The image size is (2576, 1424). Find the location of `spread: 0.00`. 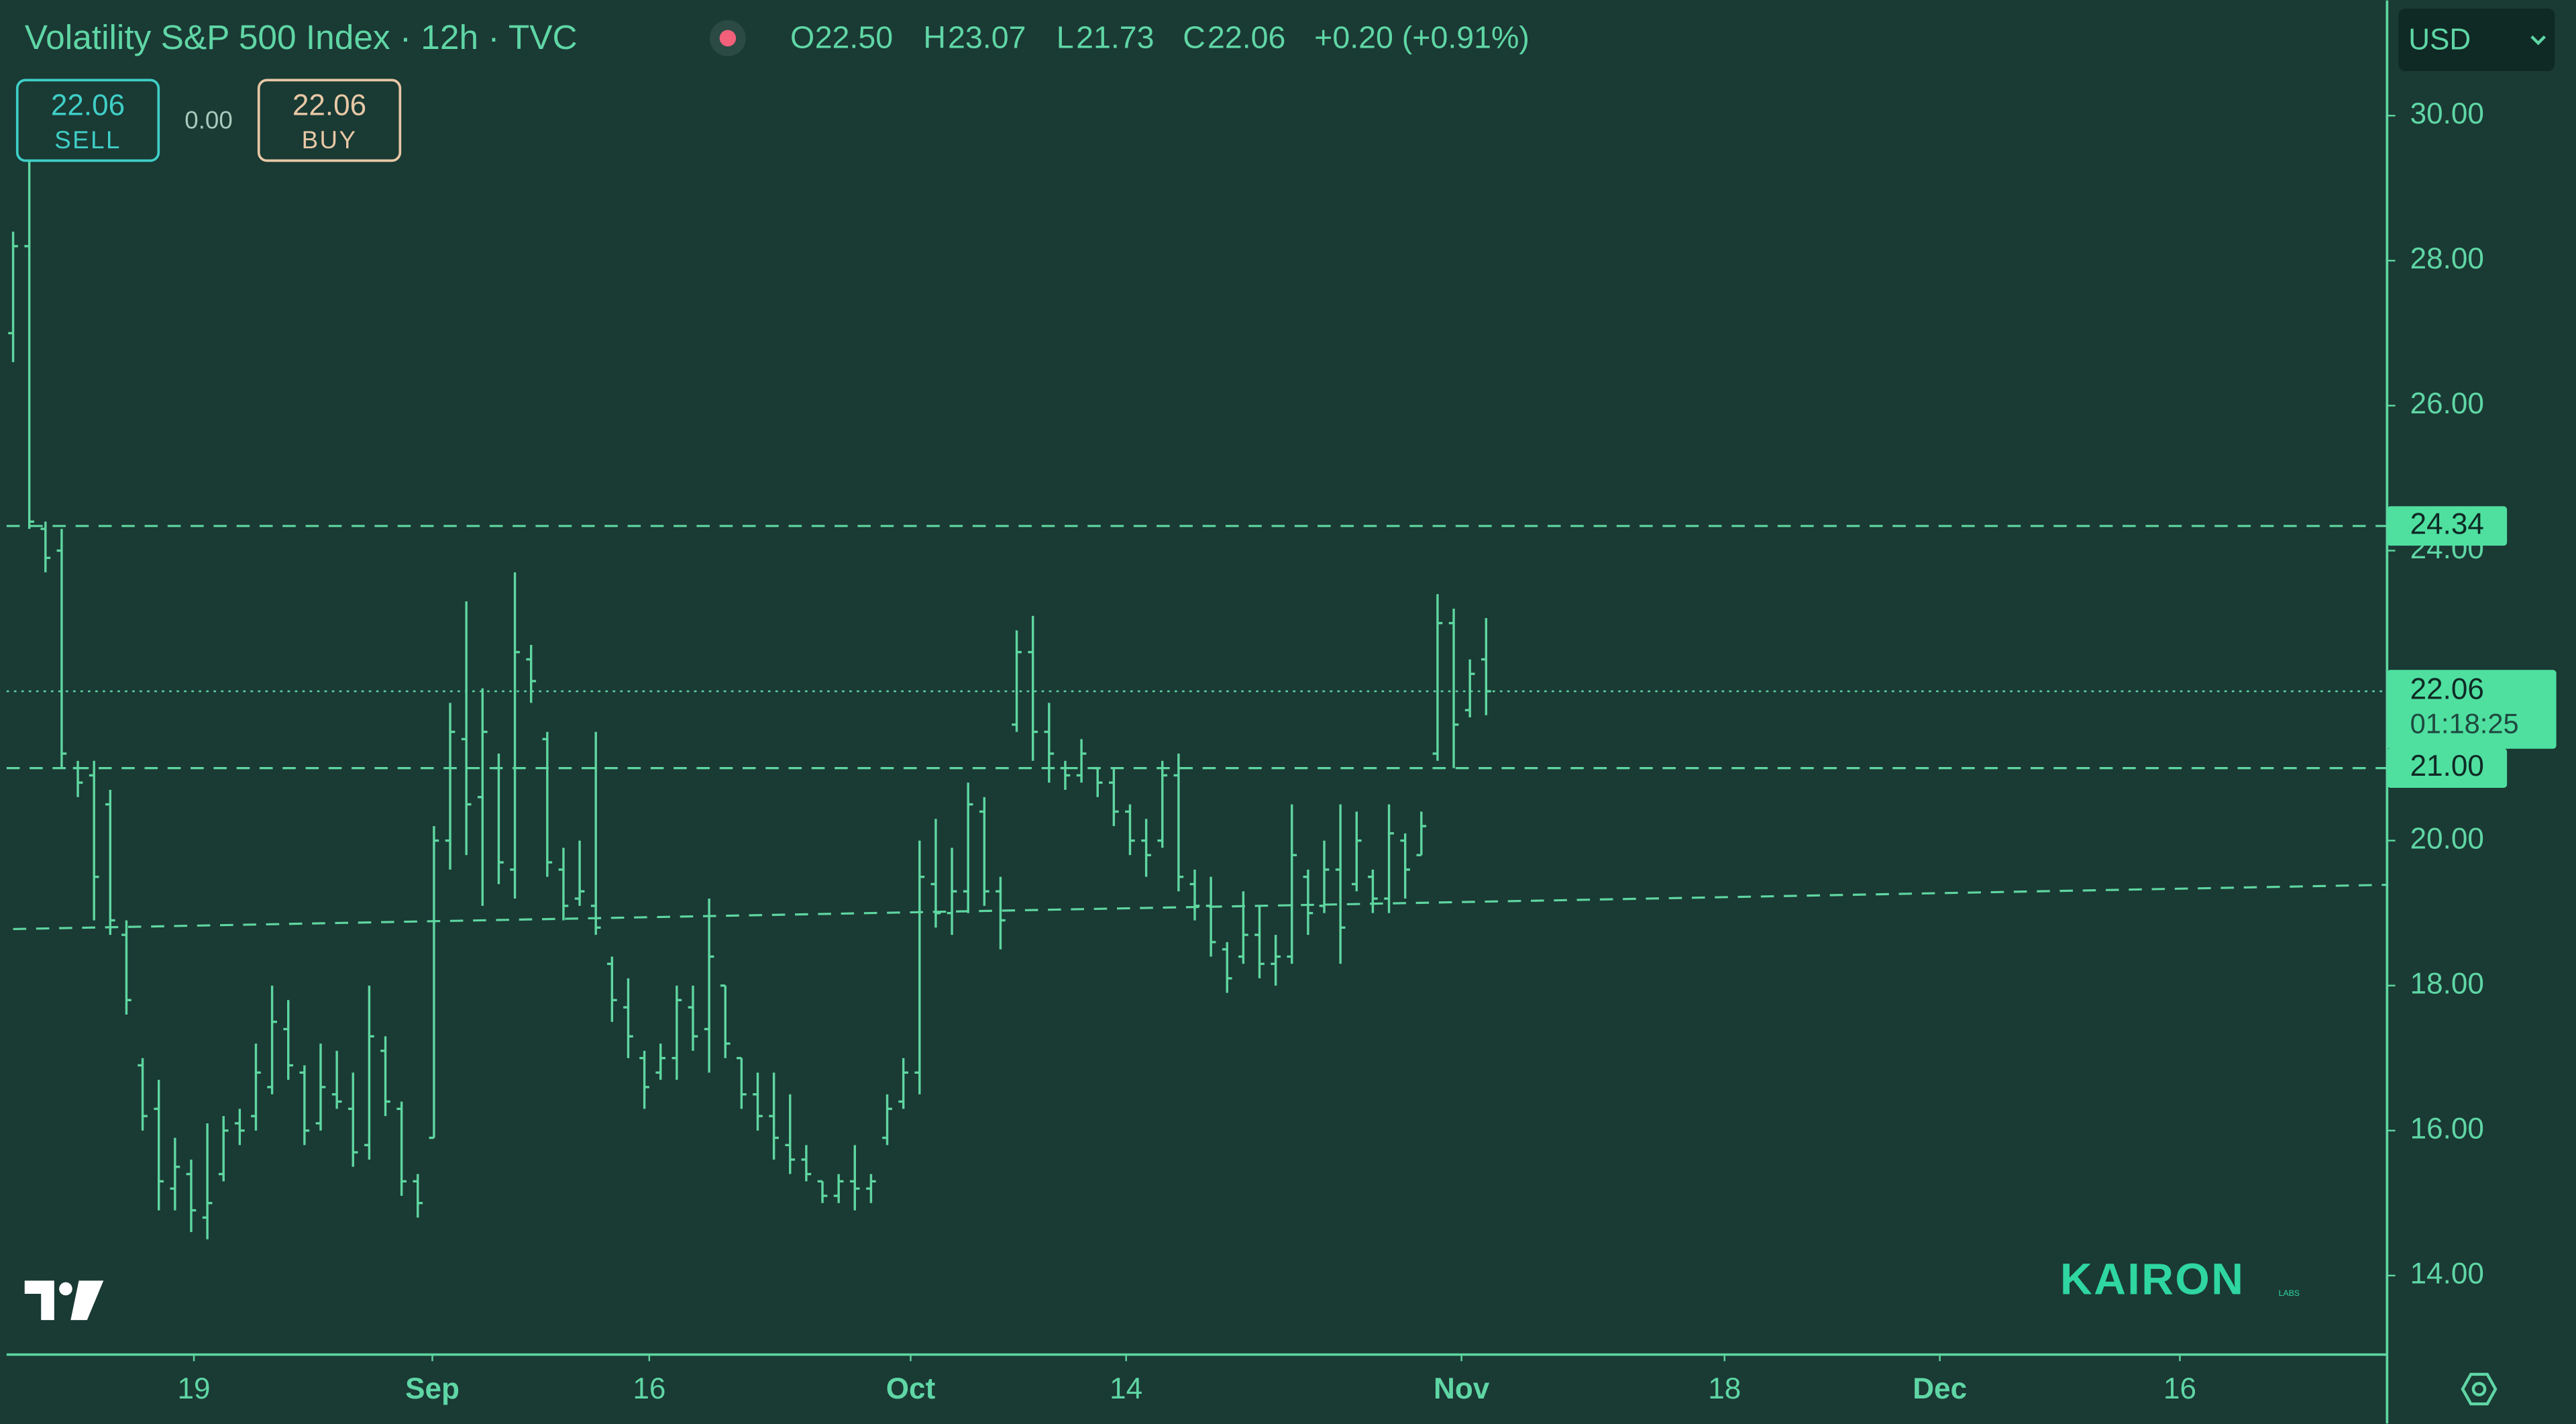

spread: 0.00 is located at coordinates (208, 120).